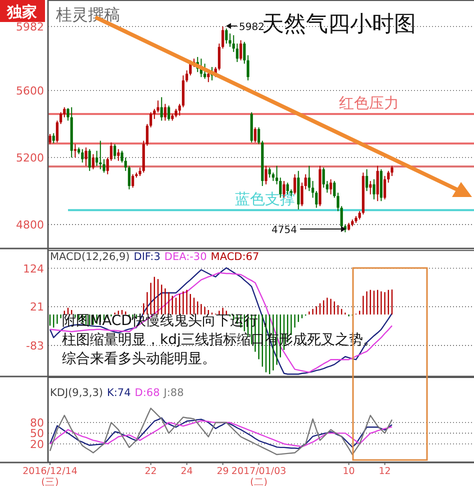  What do you see at coordinates (173, 393) in the screenshot?
I see `series-label: J:88` at bounding box center [173, 393].